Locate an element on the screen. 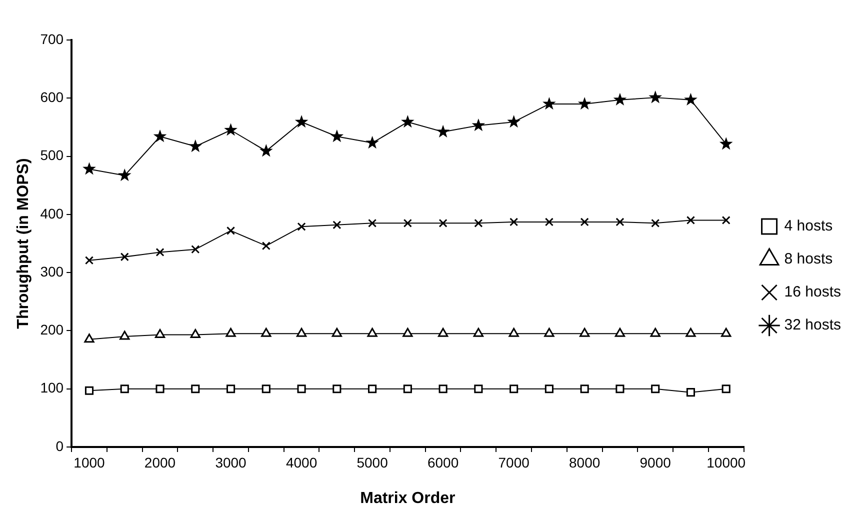 Image resolution: width=861 pixels, height=517 pixels. x-tick-label: 6000 is located at coordinates (443, 462).